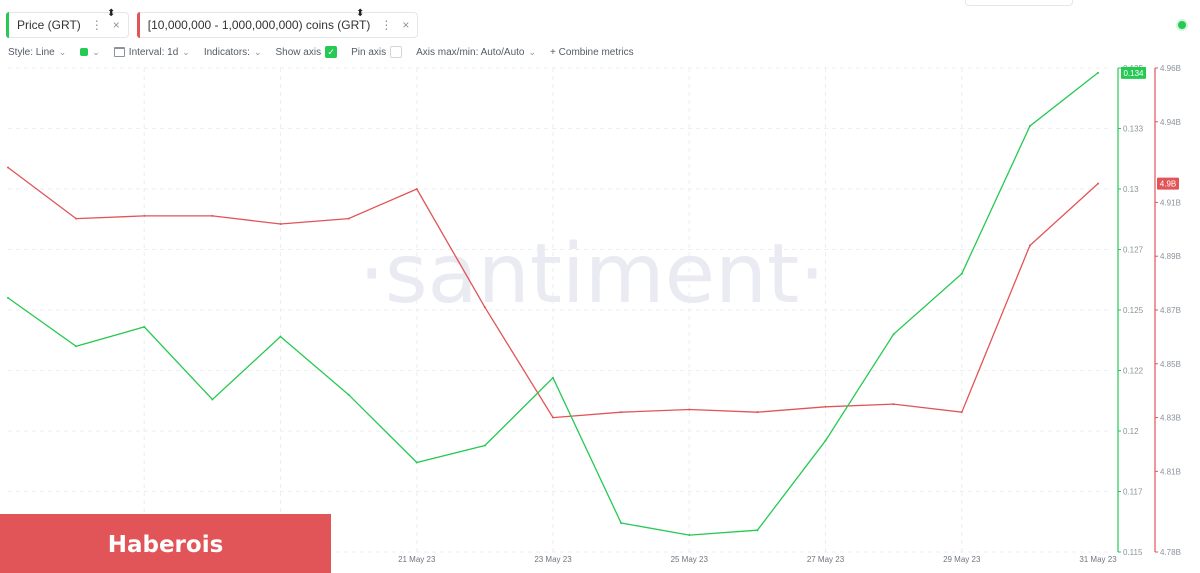 This screenshot has width=1200, height=573. What do you see at coordinates (1133, 129) in the screenshot?
I see `left-axis-label: 0.133` at bounding box center [1133, 129].